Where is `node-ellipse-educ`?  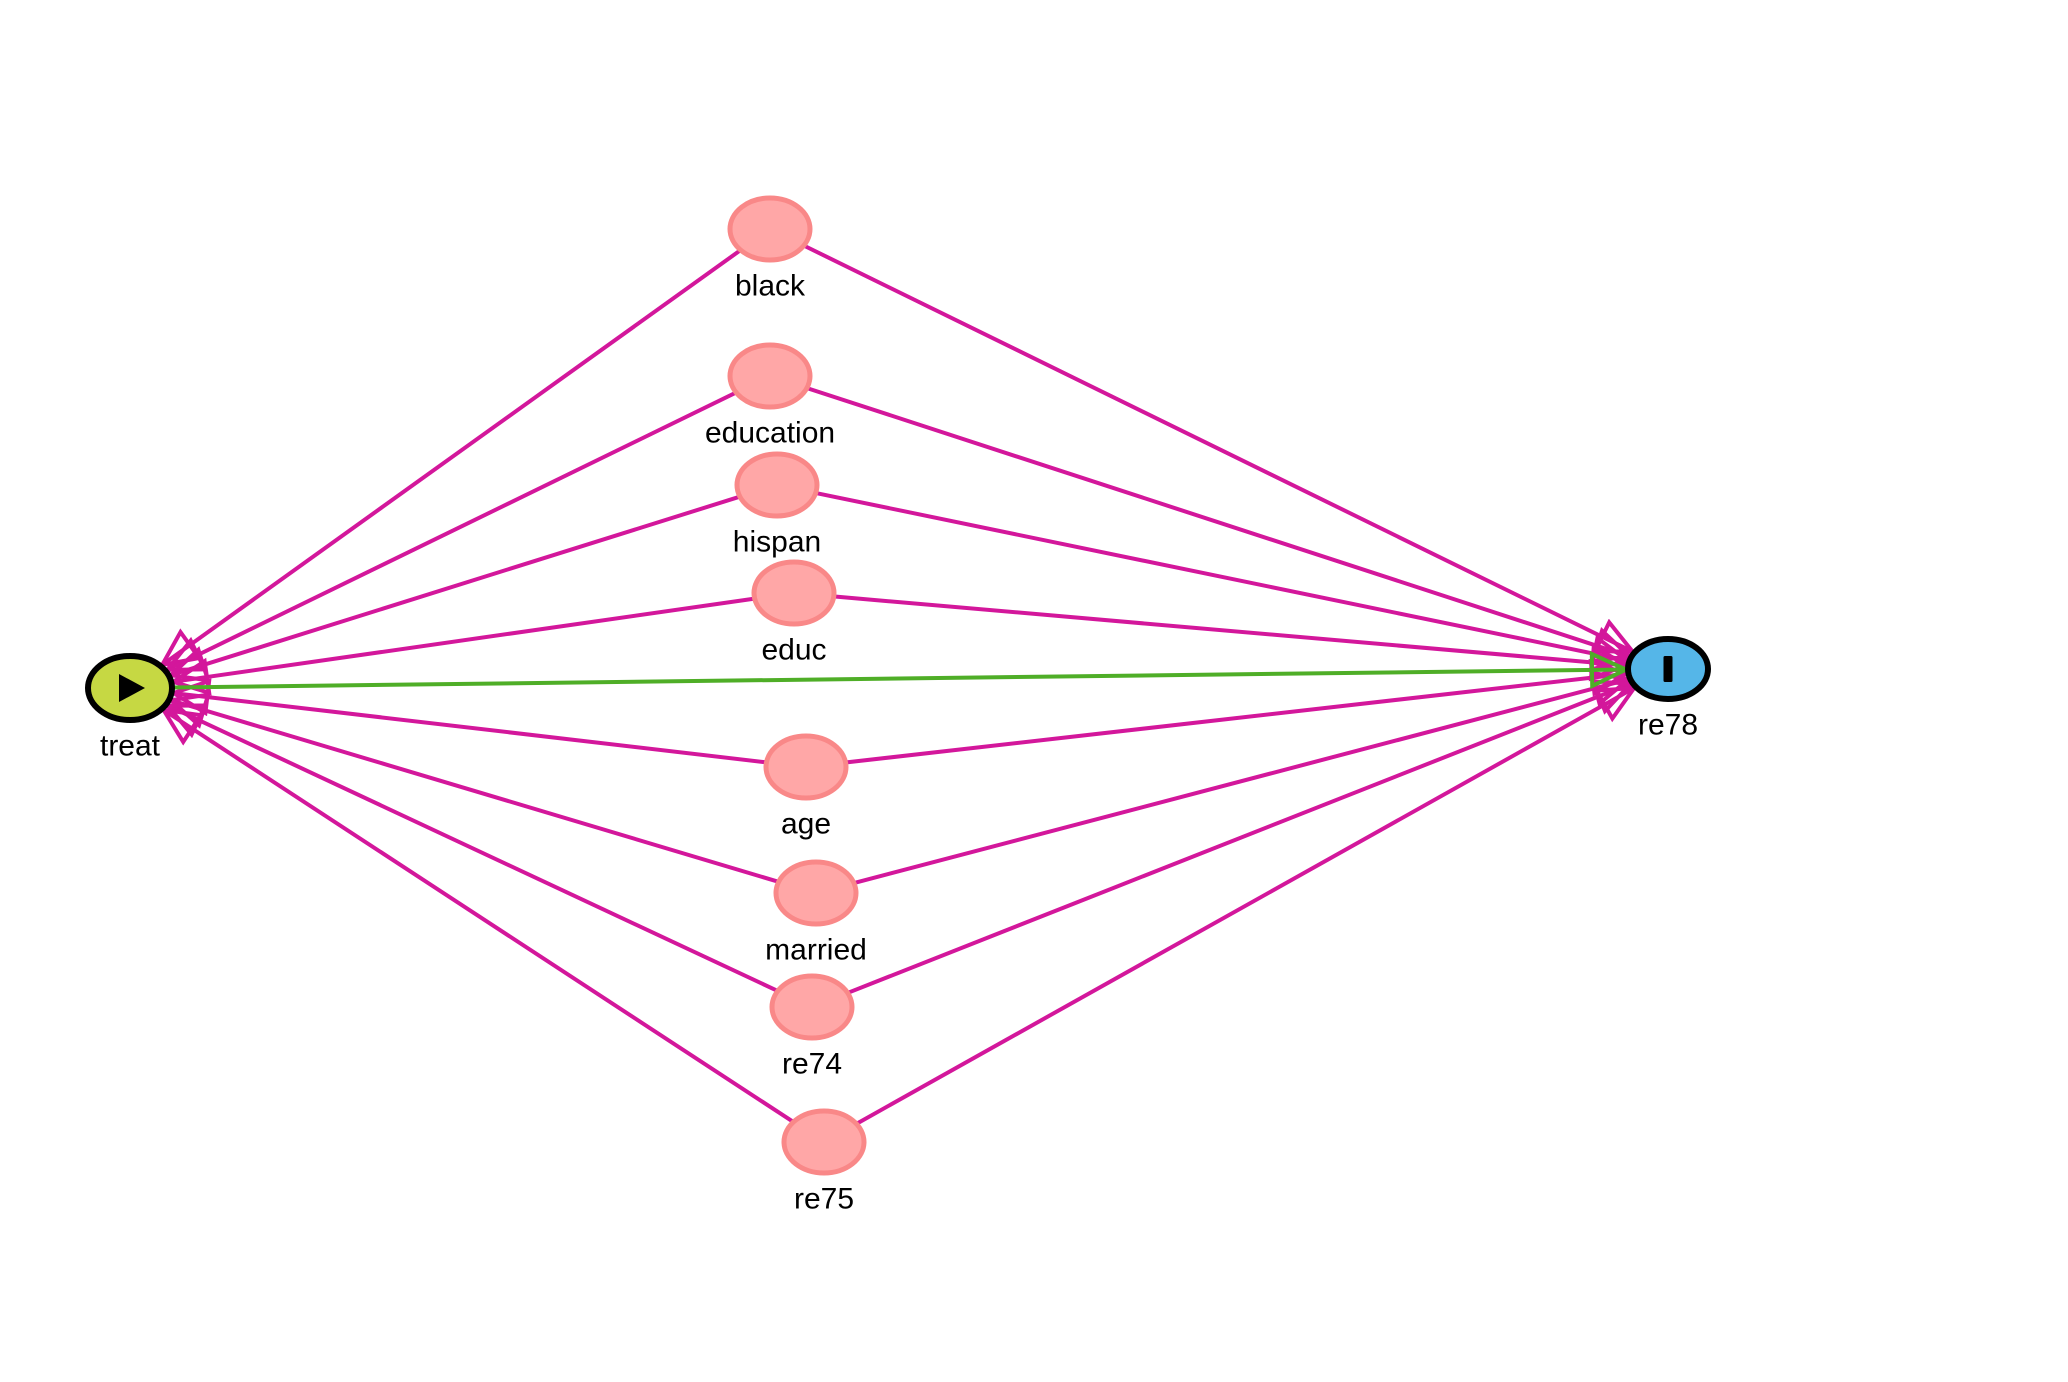
node-ellipse-educ is located at coordinates (794, 593).